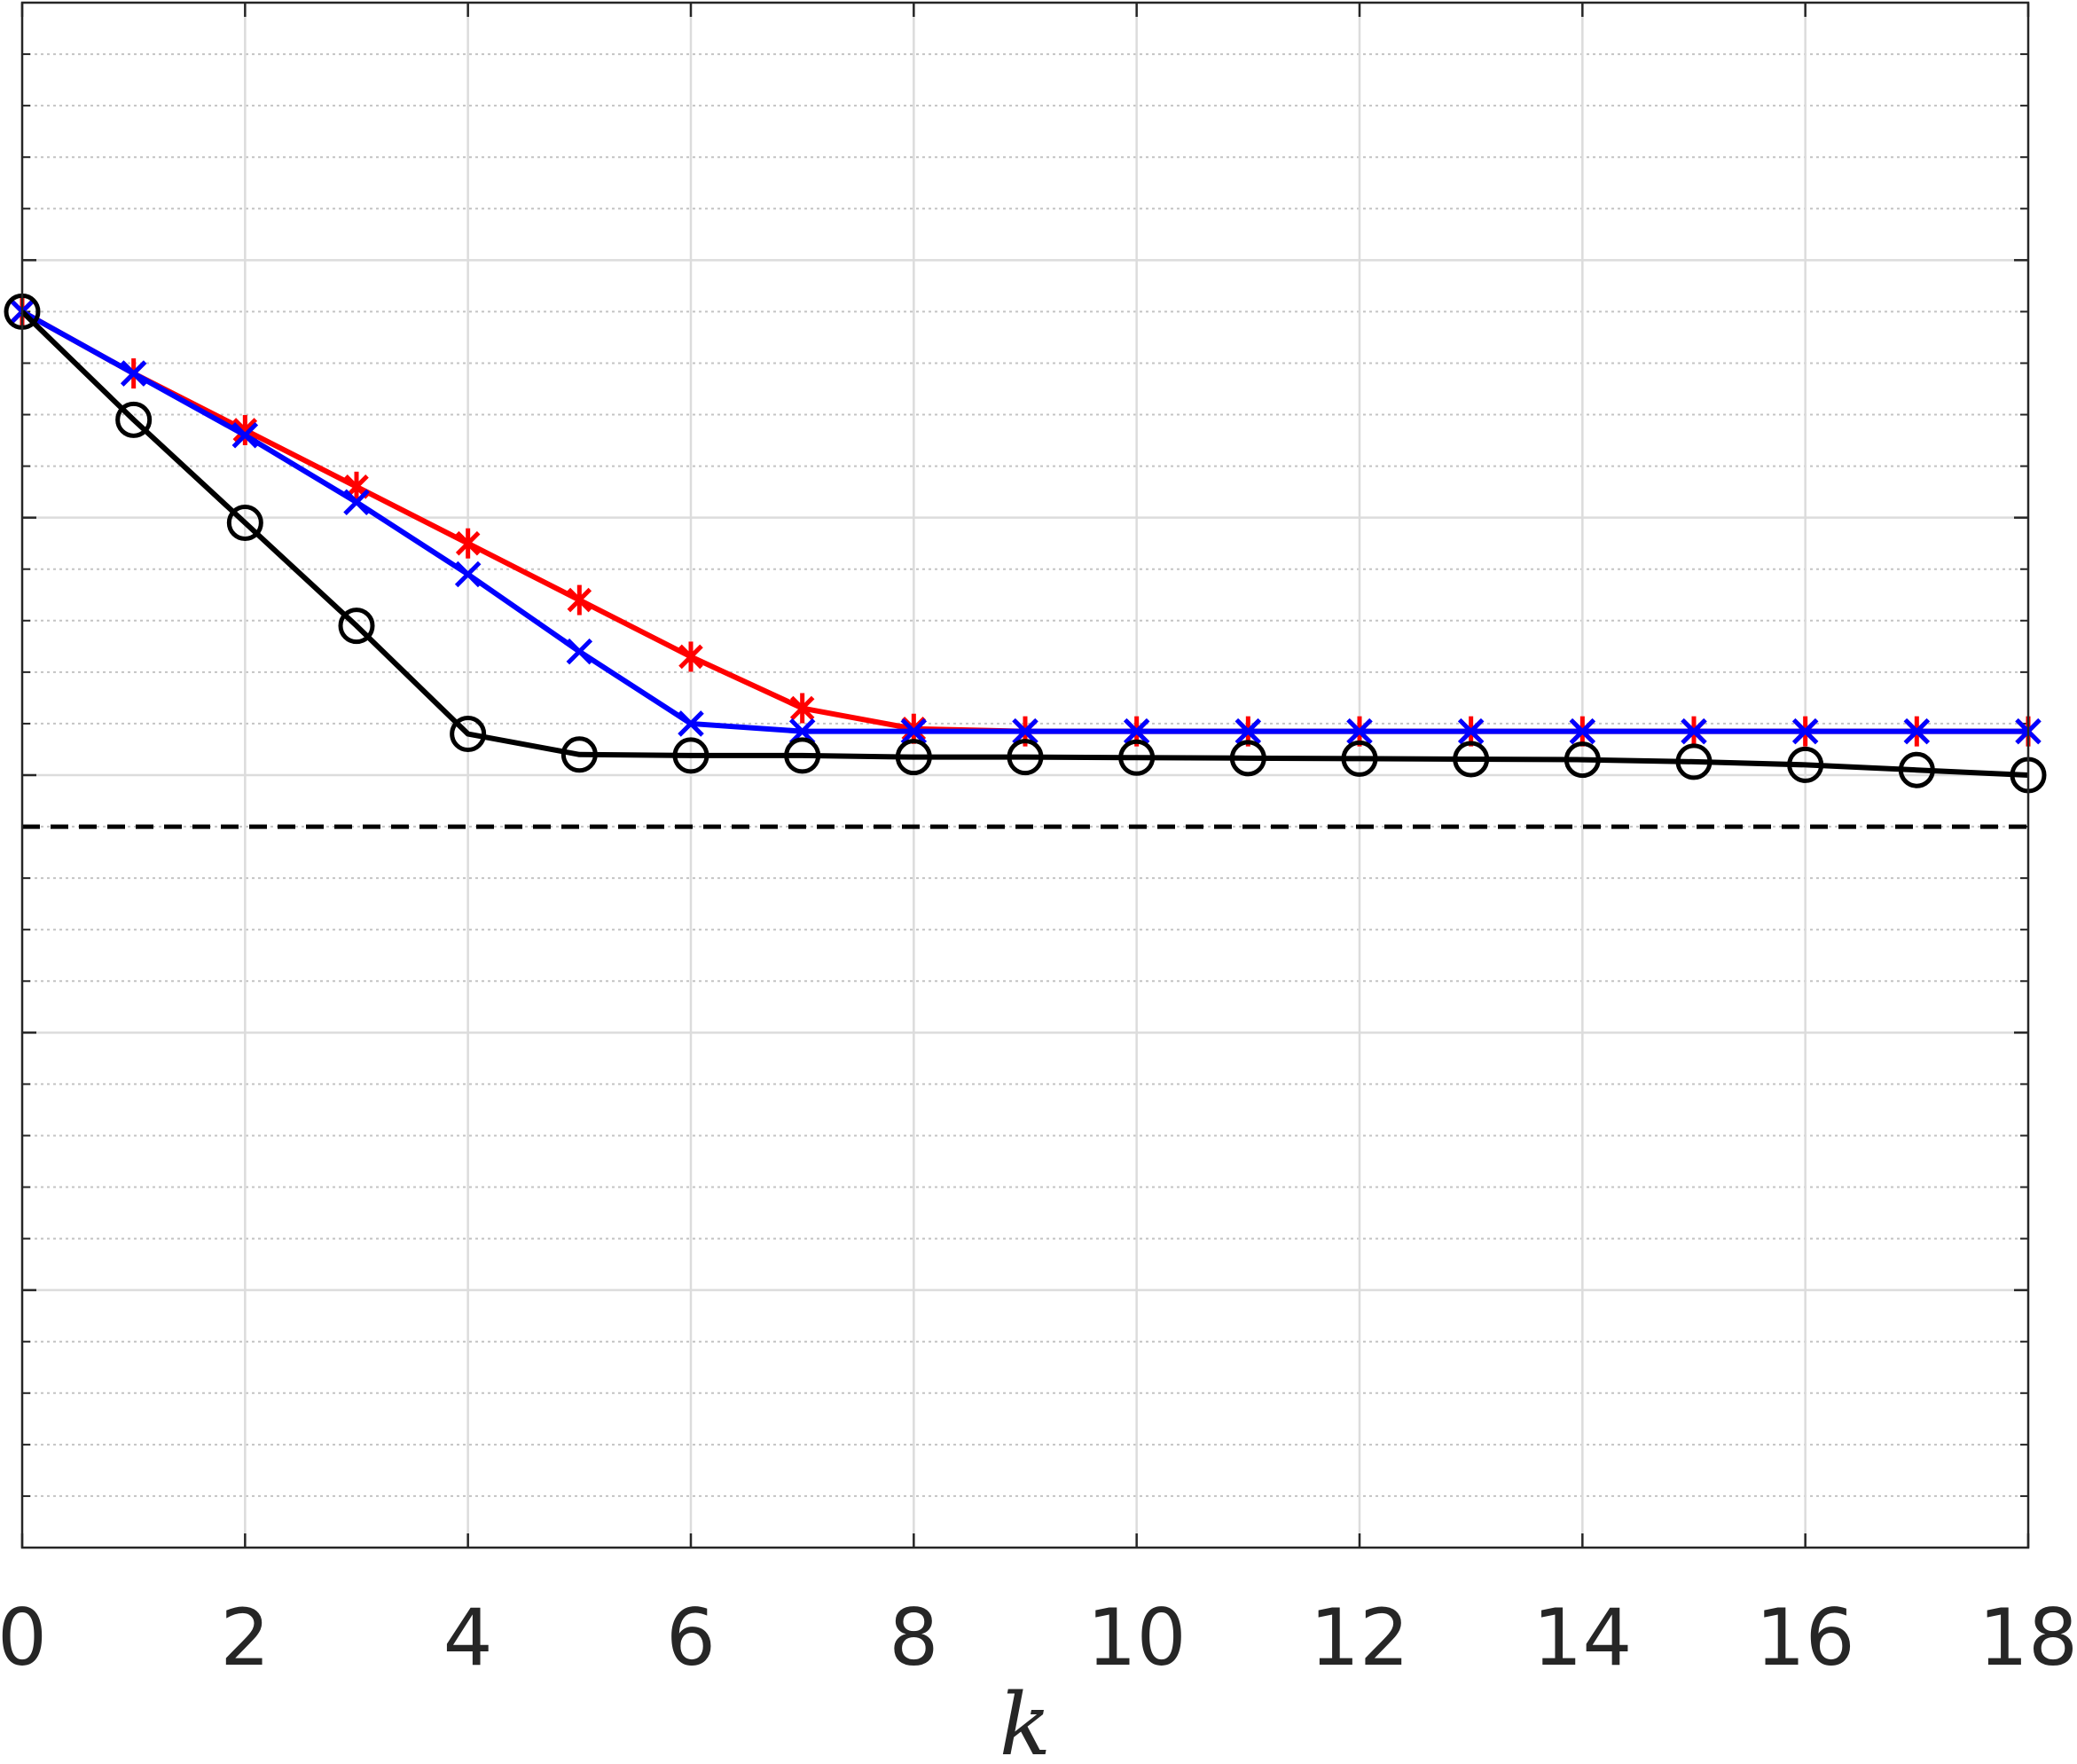 This screenshot has width=2077, height=1764. Describe the element at coordinates (468, 1637) in the screenshot. I see `x-tick-label: 4` at that location.